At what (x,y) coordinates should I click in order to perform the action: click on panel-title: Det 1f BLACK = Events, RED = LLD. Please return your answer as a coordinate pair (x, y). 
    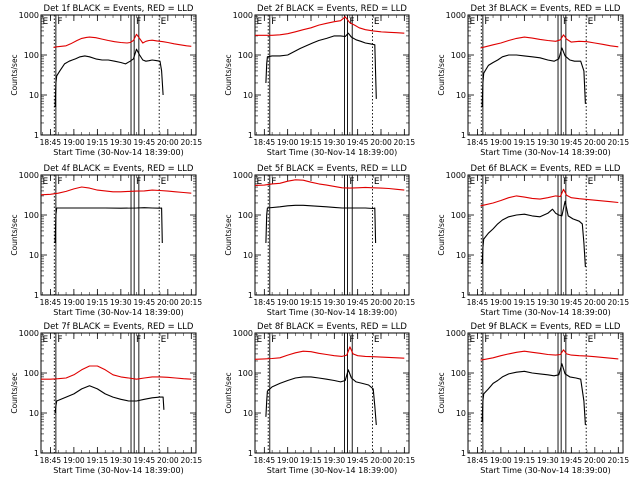
    Looking at the image, I should click on (119, 9).